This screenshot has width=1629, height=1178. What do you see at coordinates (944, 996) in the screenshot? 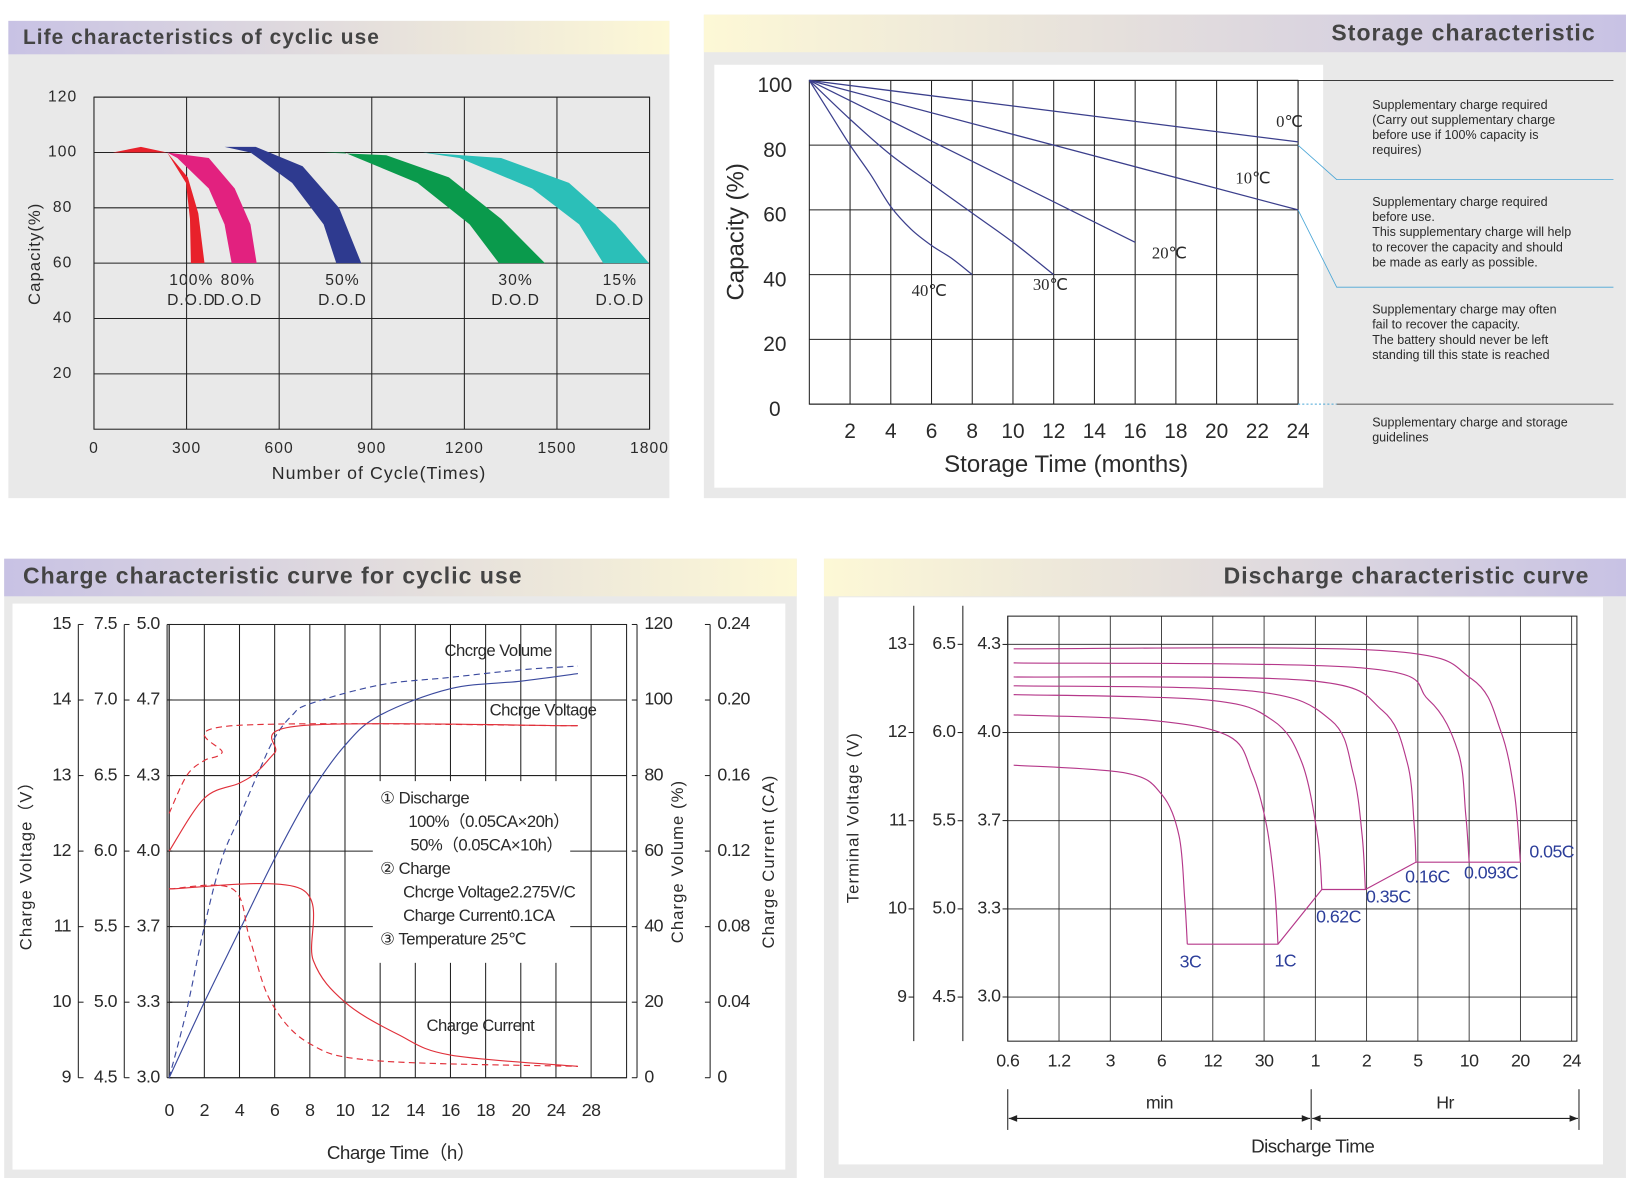
I see `y-tick-label: 4.5` at bounding box center [944, 996].